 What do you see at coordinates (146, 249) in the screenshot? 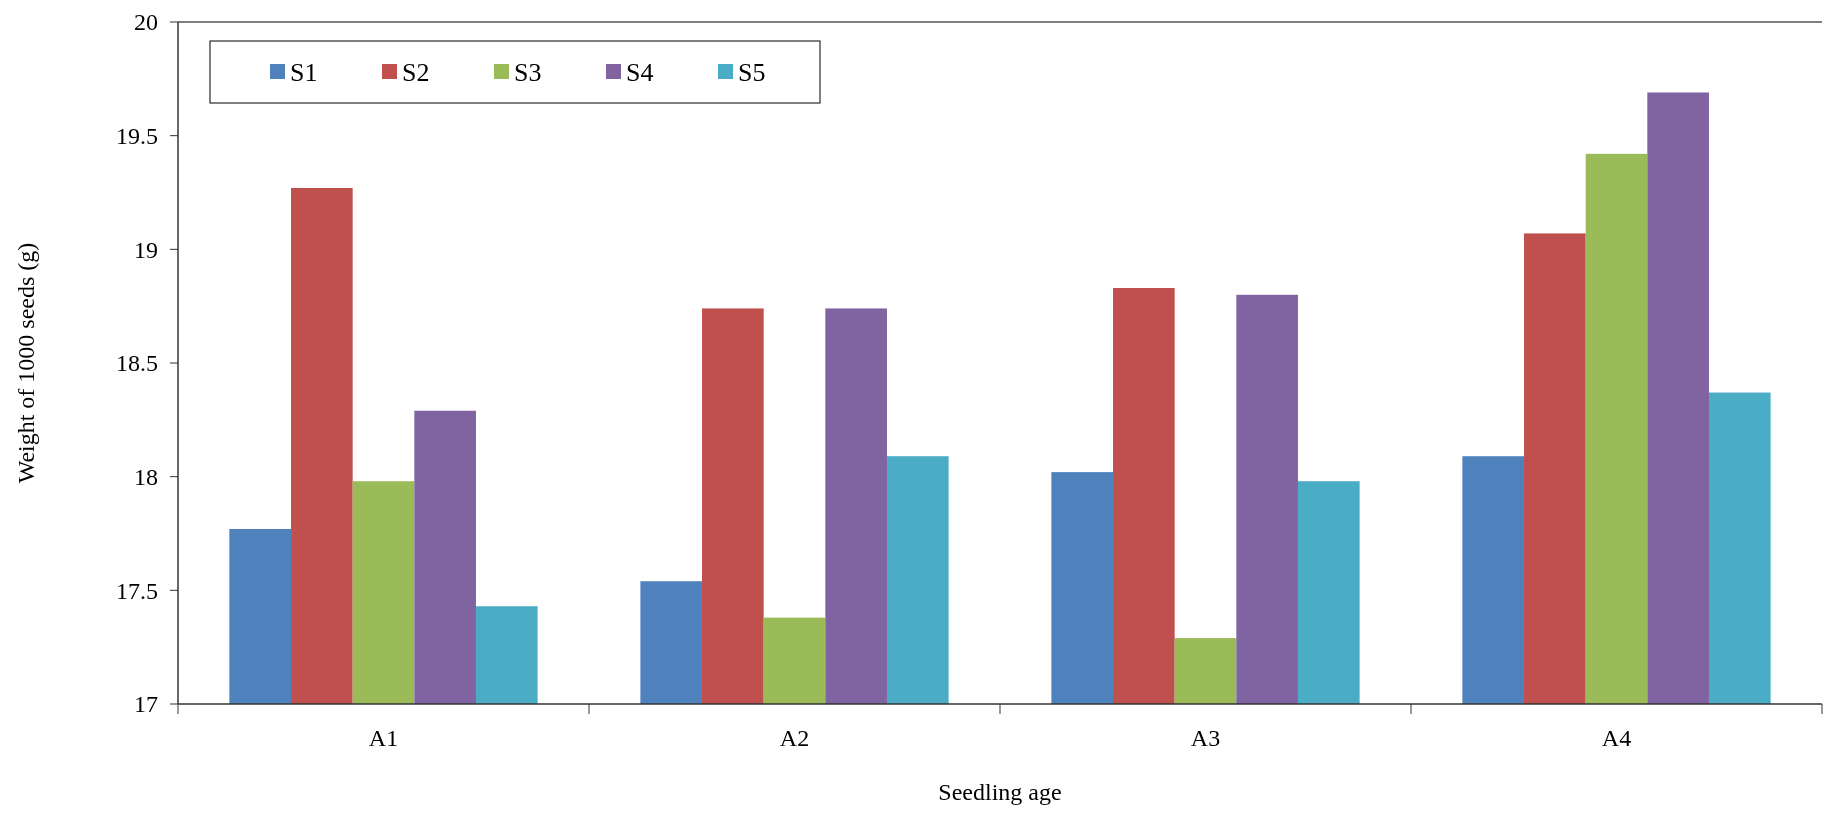
I see `y-tick-label: 19` at bounding box center [146, 249].